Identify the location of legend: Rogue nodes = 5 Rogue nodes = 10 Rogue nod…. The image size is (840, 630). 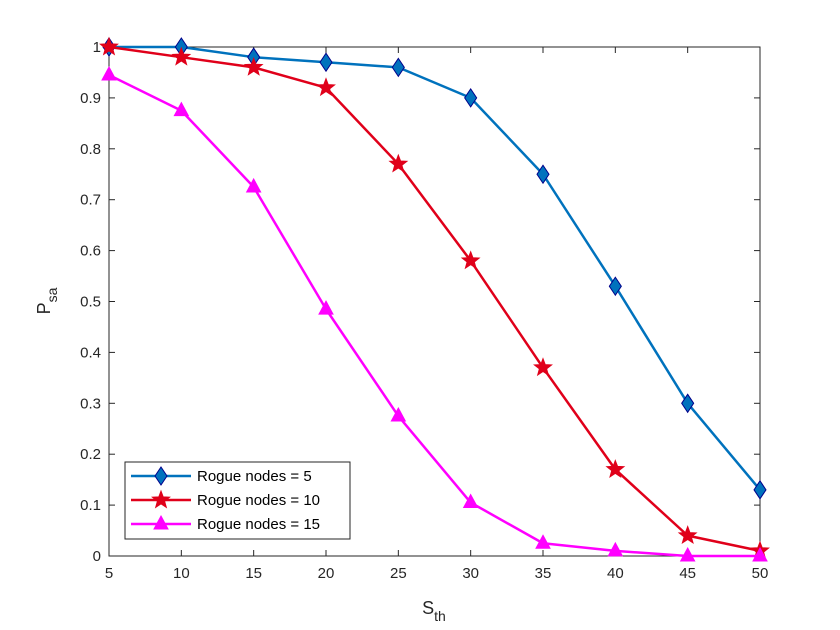
(237, 500).